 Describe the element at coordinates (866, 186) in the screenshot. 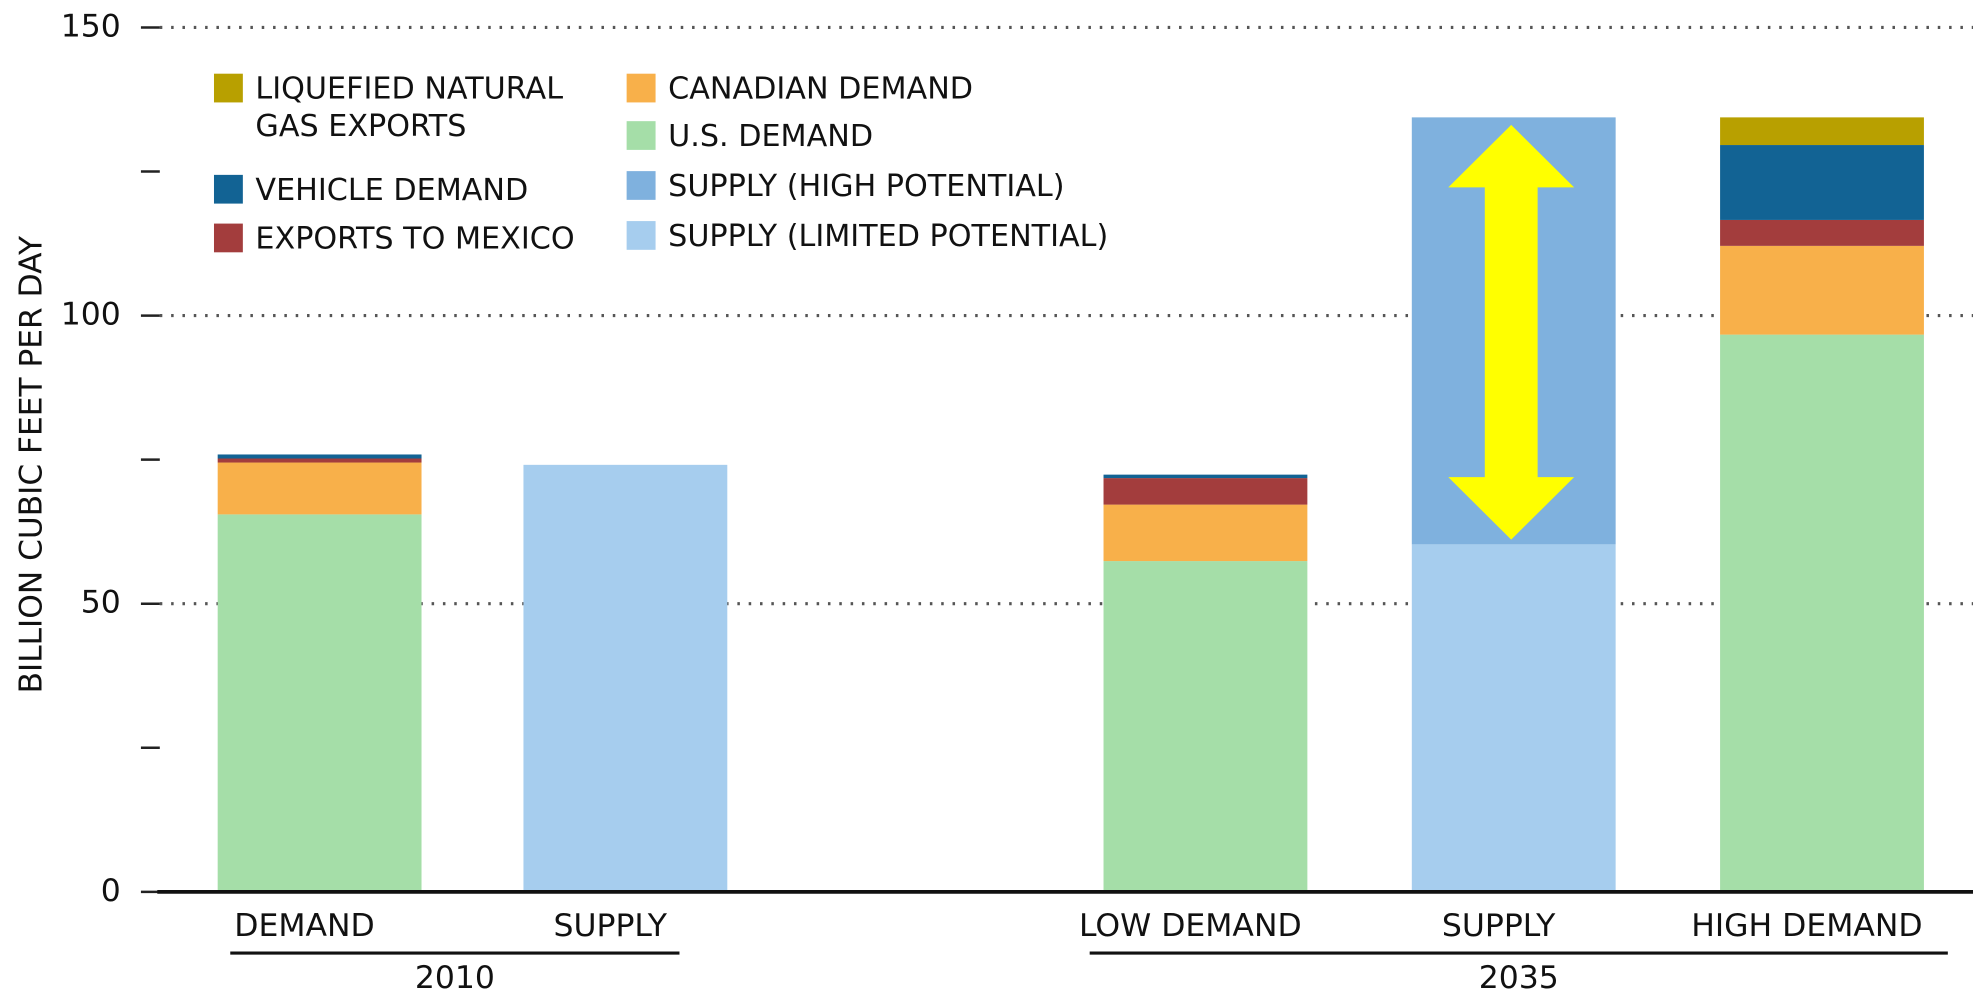

I see `legend-label: SUPPLY (HIGH POTENTIAL)` at that location.